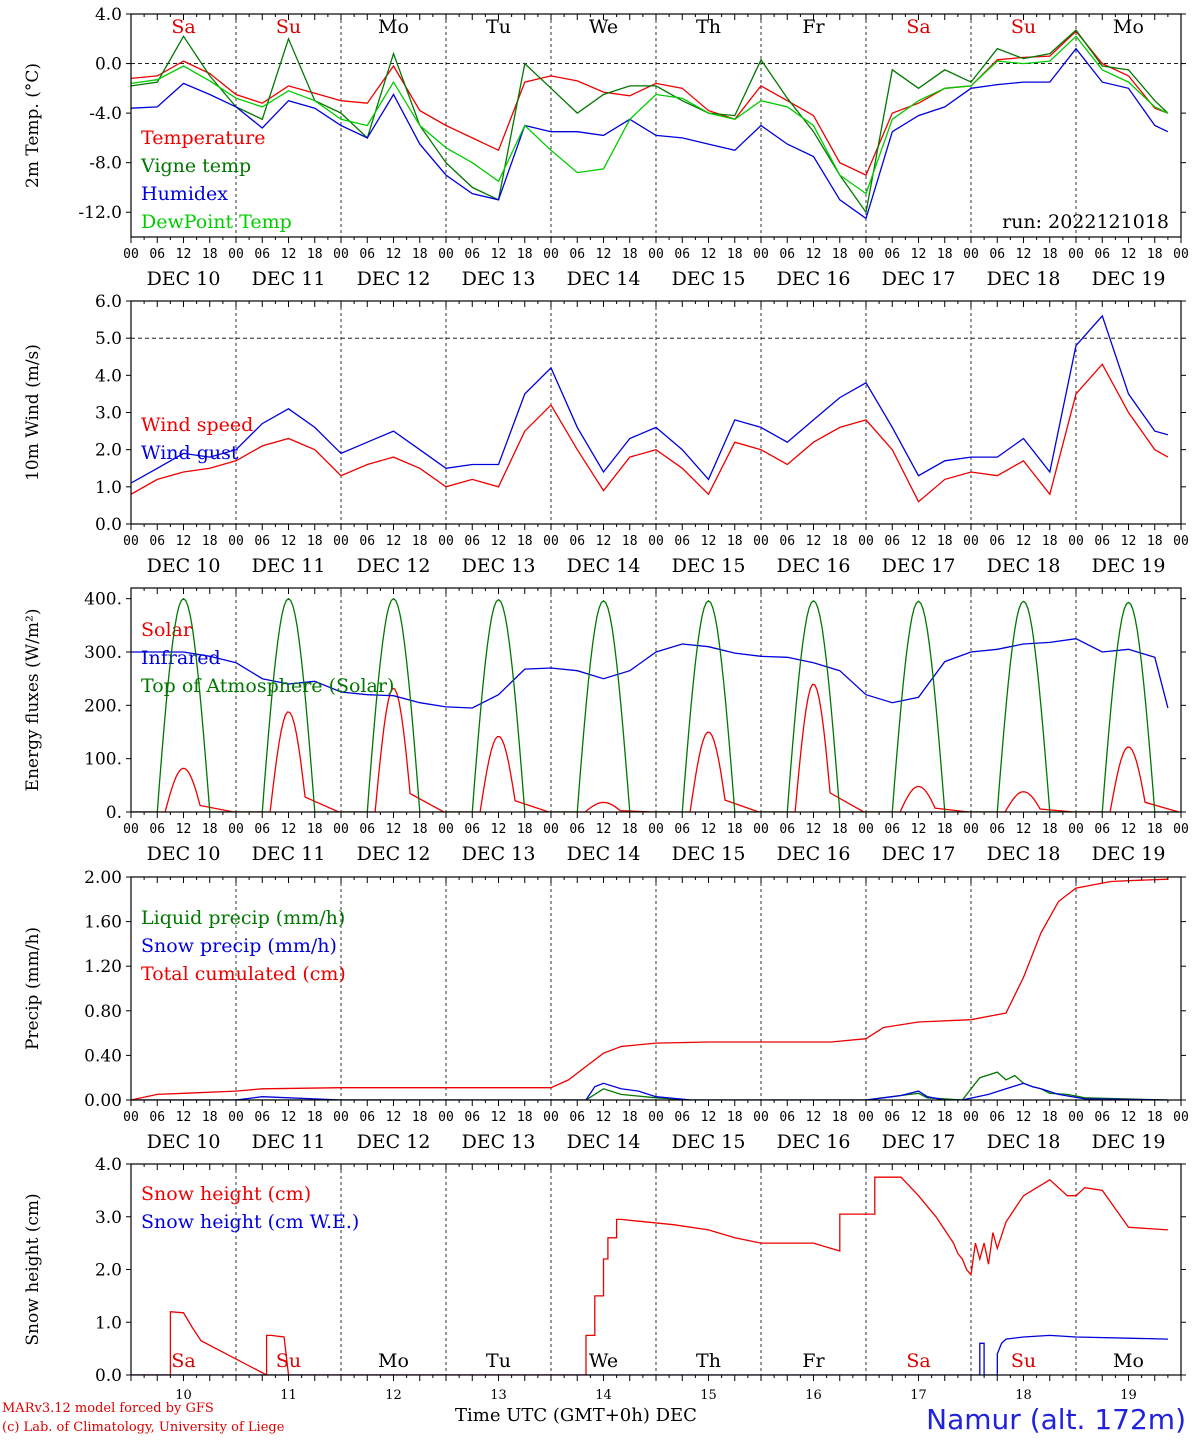  Describe the element at coordinates (603, 1361) in the screenshot. I see `weekday-label: We` at that location.